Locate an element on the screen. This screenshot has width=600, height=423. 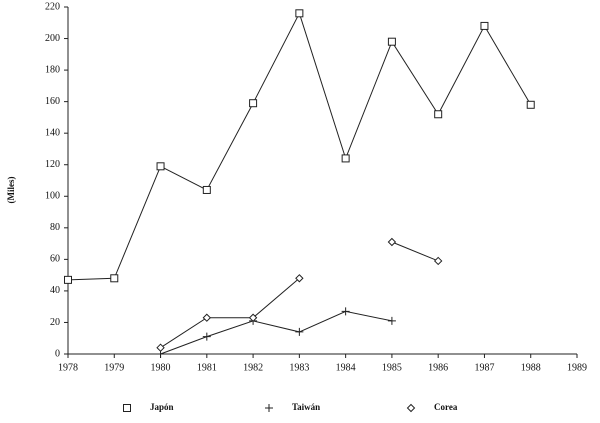
y-tick-label: 160 is located at coordinates (52, 101).